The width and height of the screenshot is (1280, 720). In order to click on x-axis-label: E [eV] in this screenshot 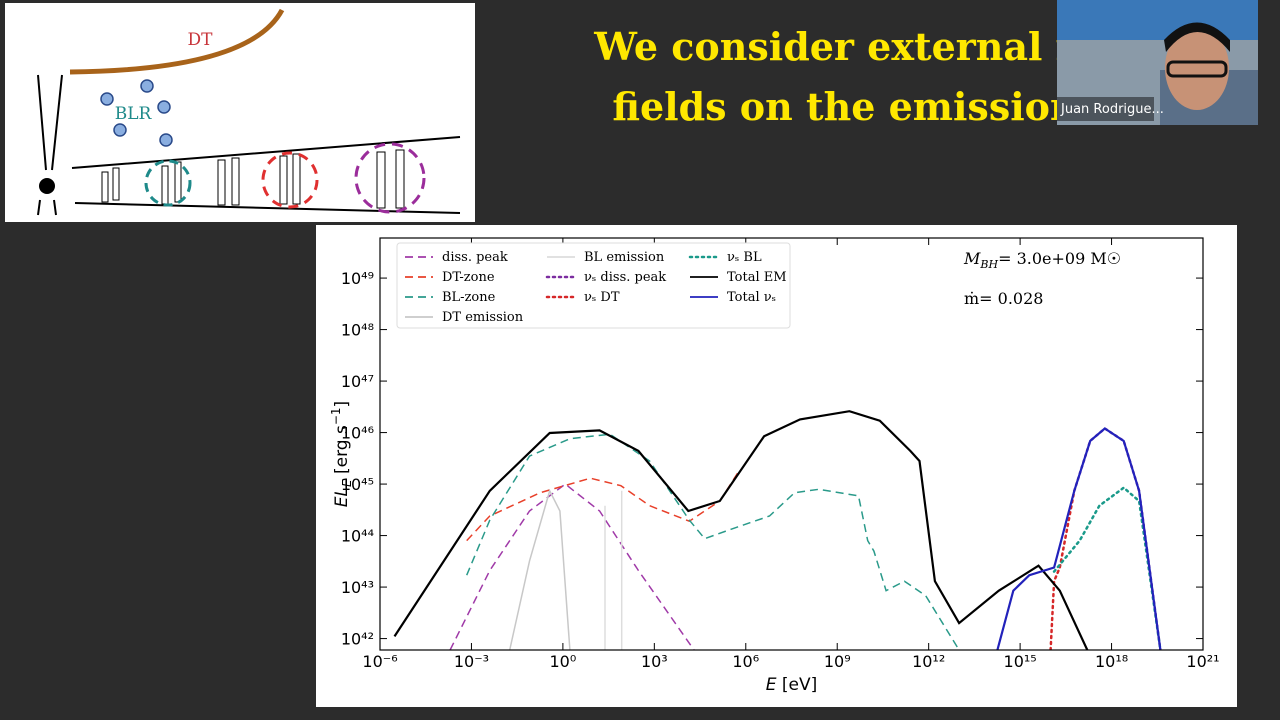, I will do `click(792, 685)`.